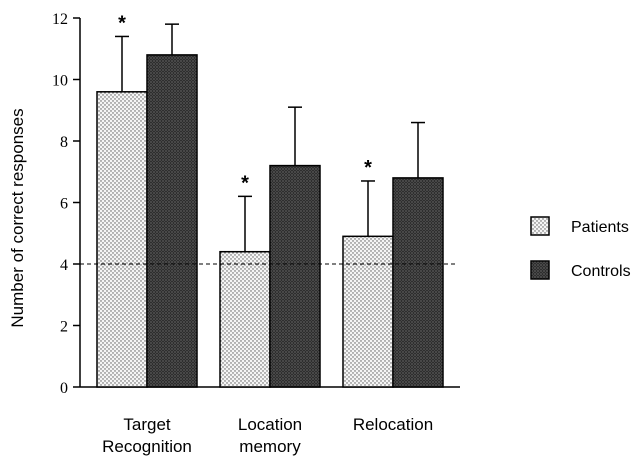 This screenshot has width=642, height=460. What do you see at coordinates (540, 270) in the screenshot?
I see `legend-swatch-controls` at bounding box center [540, 270].